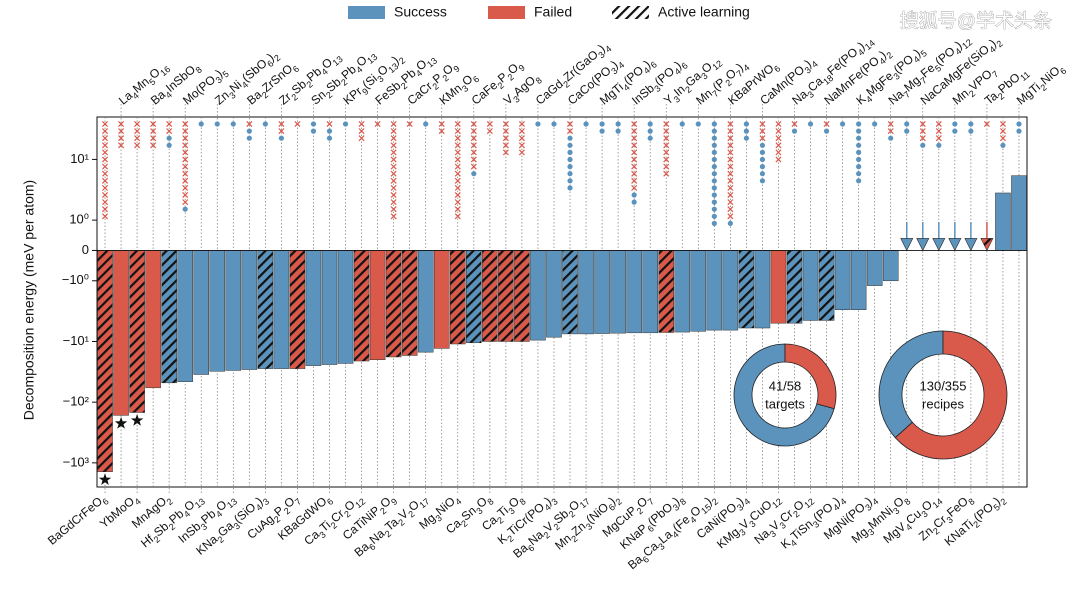  What do you see at coordinates (75, 279) in the screenshot?
I see `y-tick-label: −10⁰` at bounding box center [75, 279].